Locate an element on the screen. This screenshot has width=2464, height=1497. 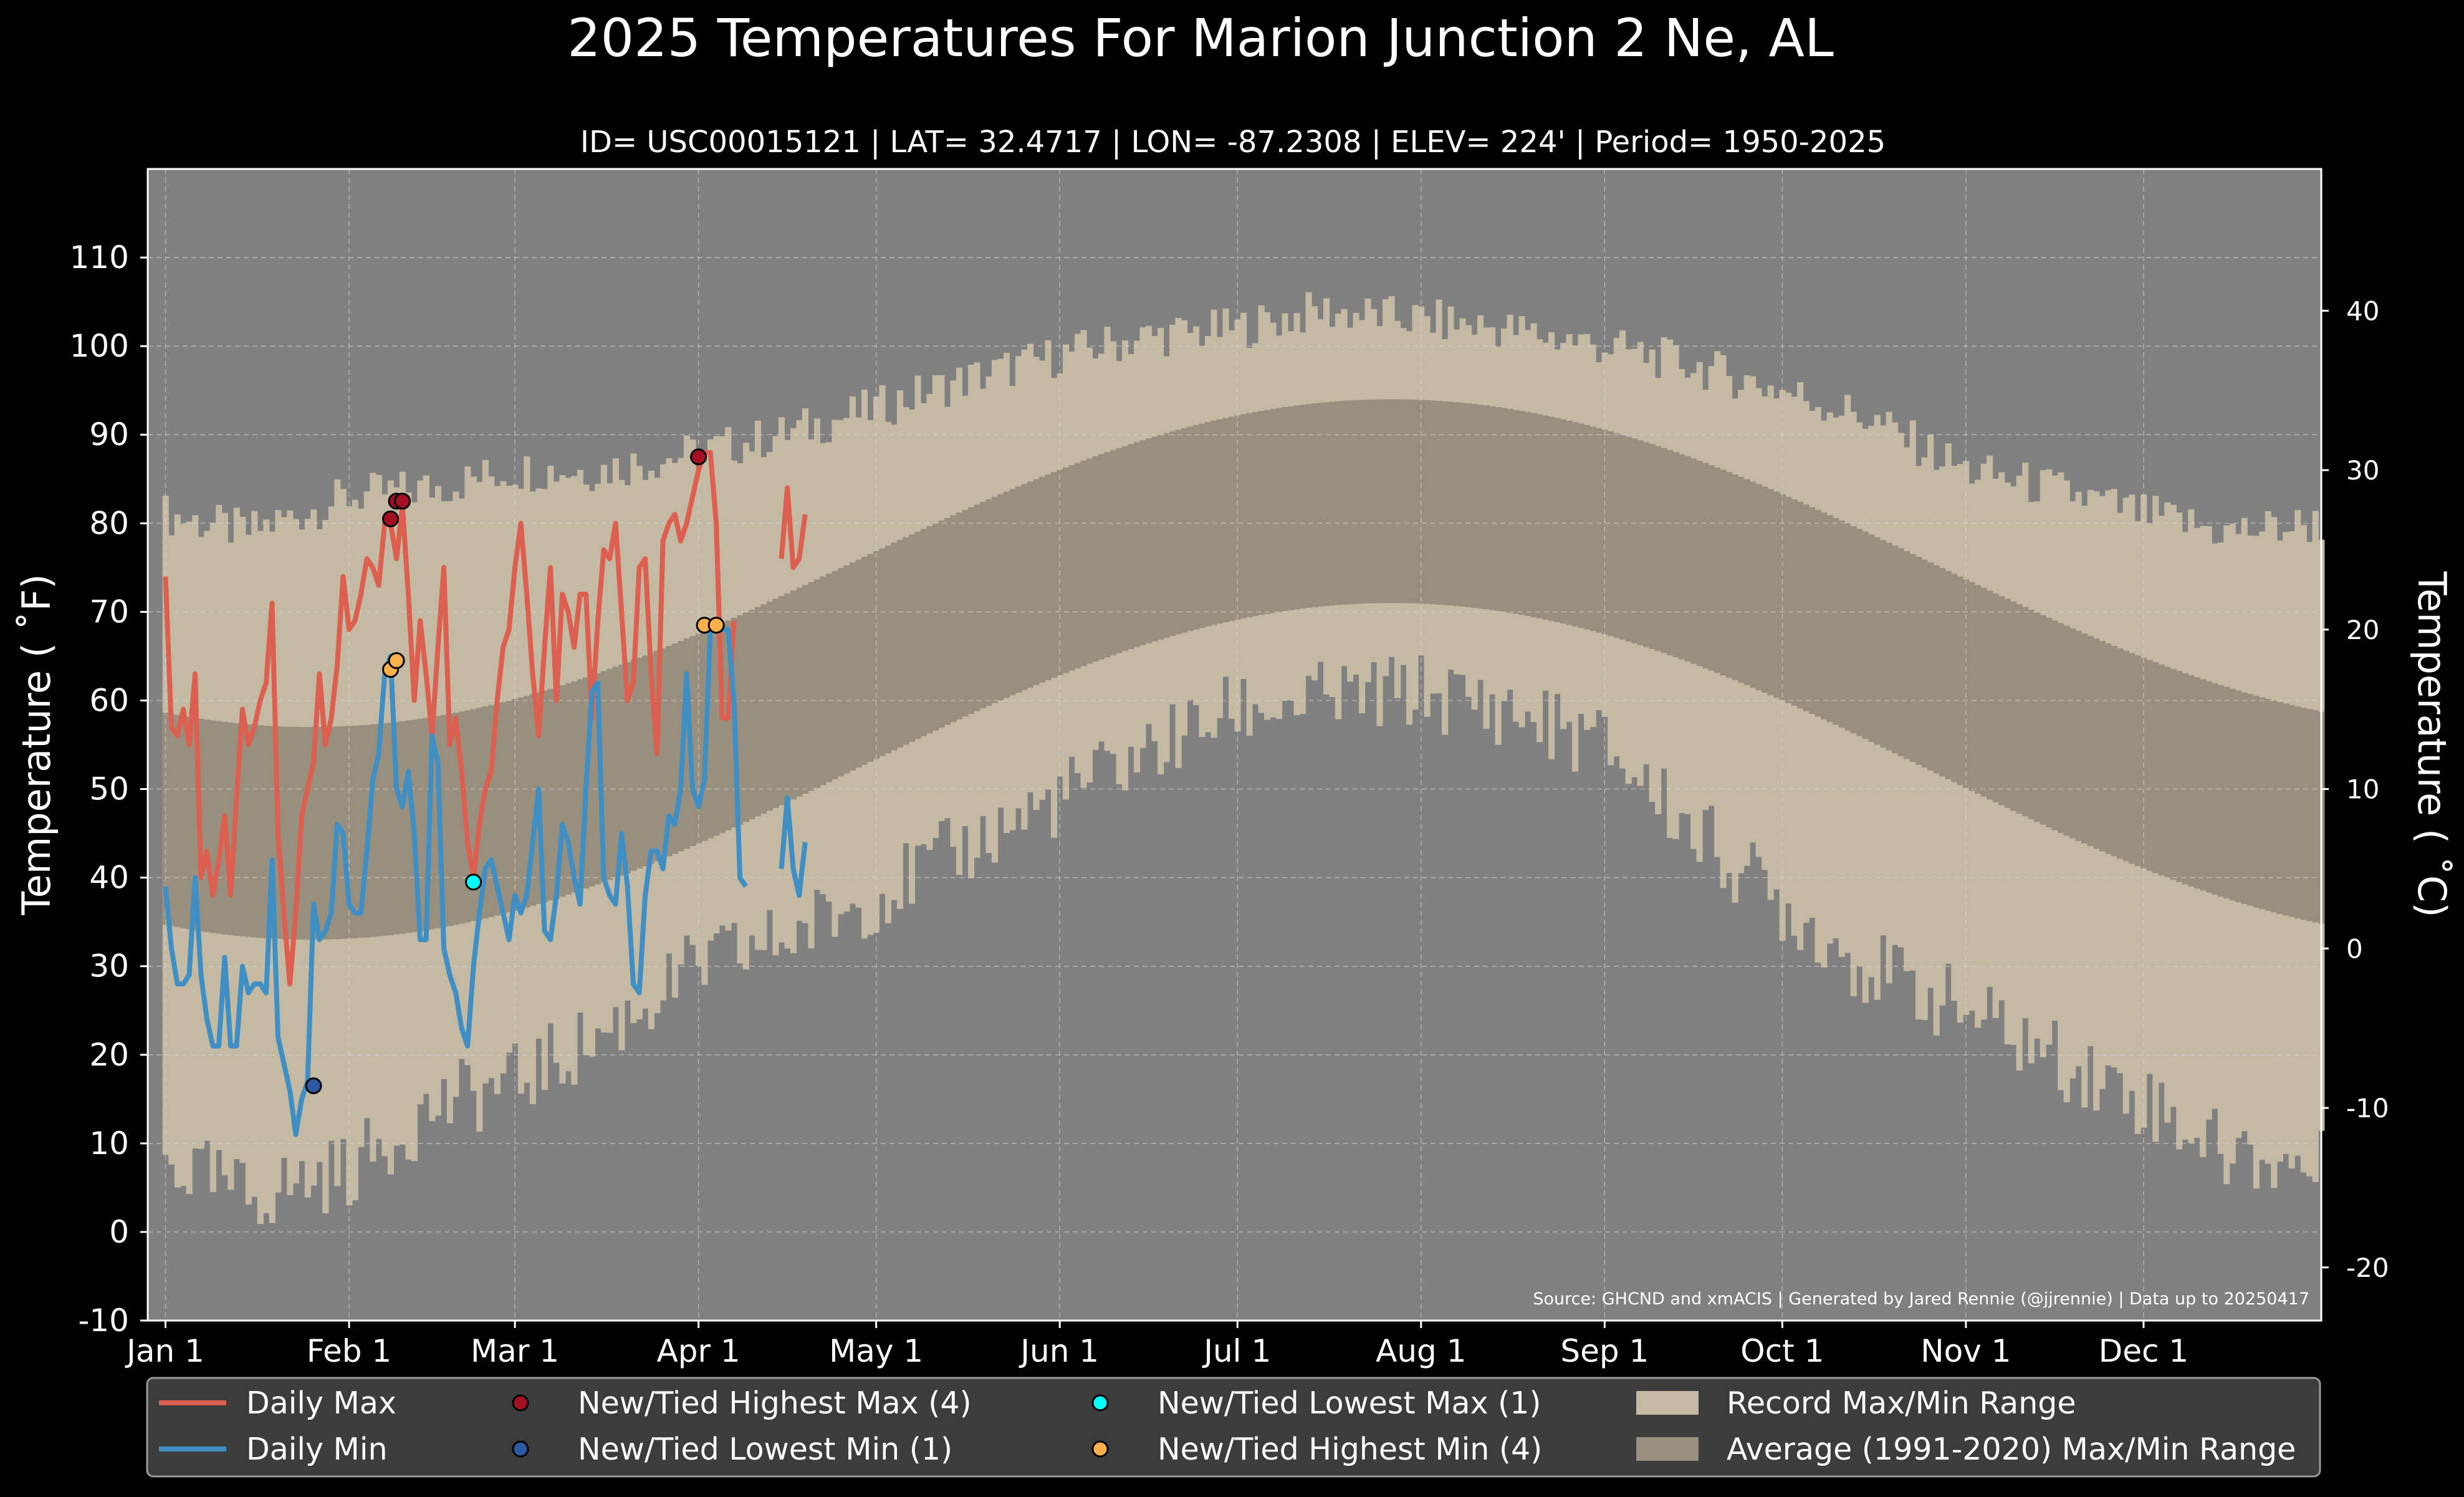
y-tick-label: 30 is located at coordinates (109, 966).